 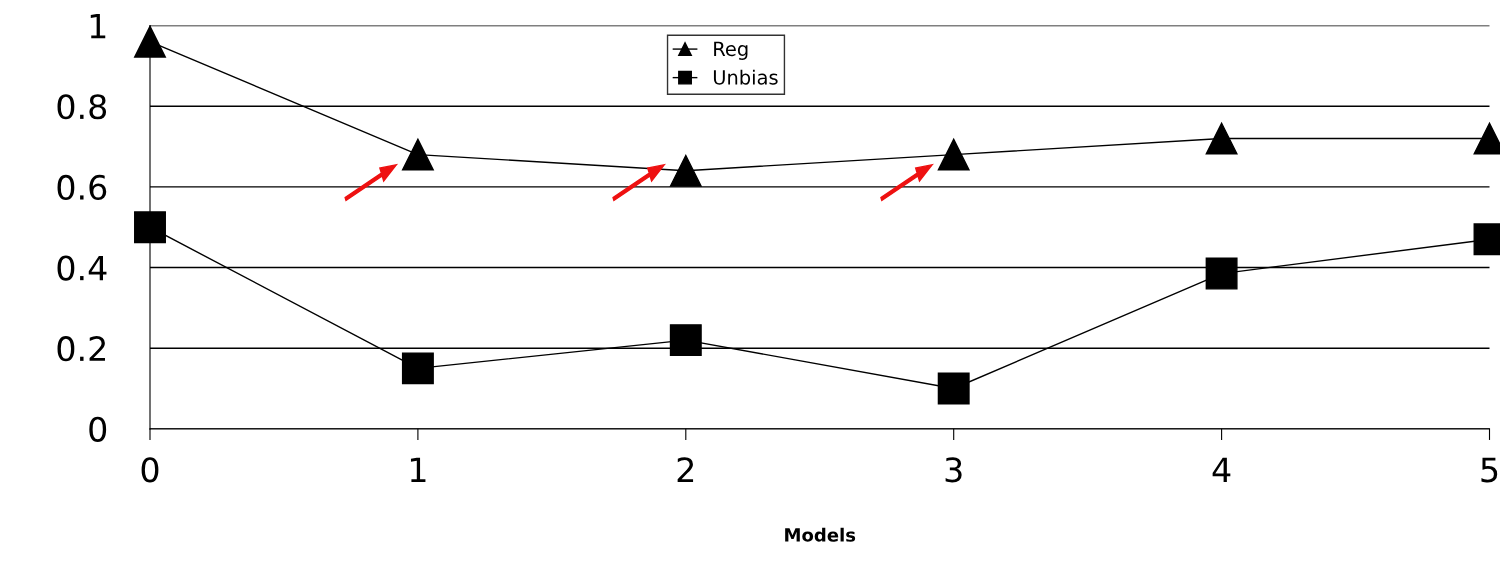 I want to click on x-tick-label: 1, so click(x=418, y=469).